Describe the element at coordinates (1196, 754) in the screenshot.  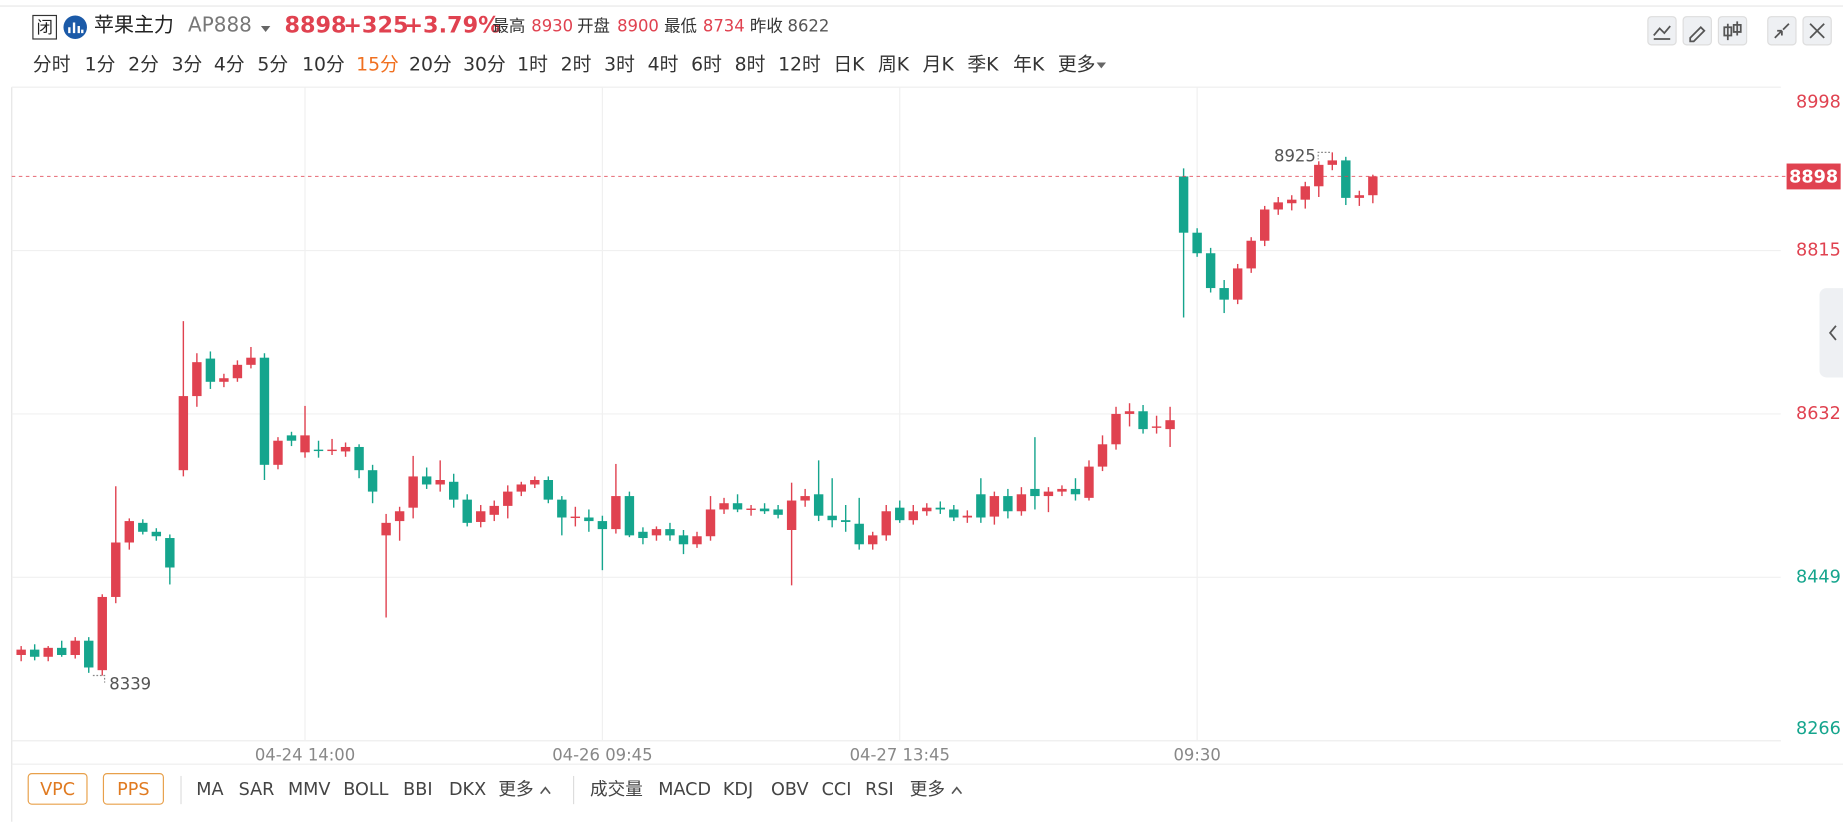
I see `x-tick-label: 09:30` at that location.